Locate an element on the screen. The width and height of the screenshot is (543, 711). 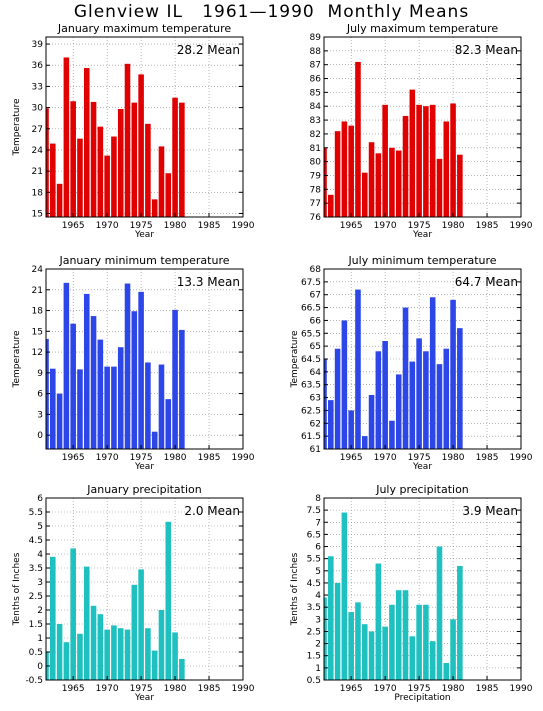
chart-1-ytick-label: 86 is located at coordinates (316, 80).